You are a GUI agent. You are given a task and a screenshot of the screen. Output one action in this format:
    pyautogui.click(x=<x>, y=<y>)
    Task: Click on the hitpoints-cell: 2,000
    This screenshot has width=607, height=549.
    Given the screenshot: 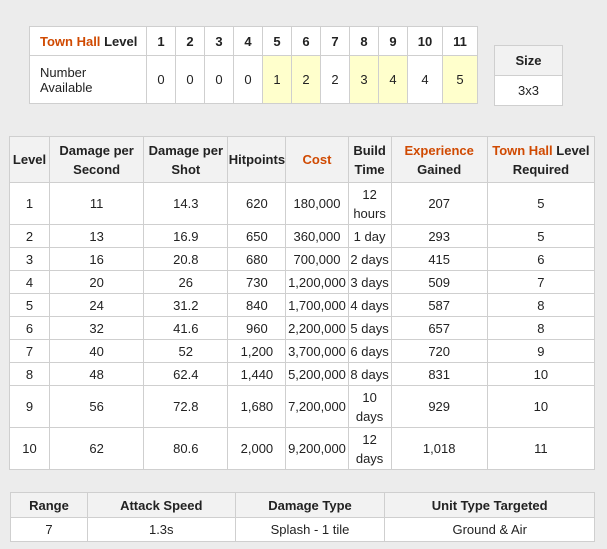 What is the action you would take?
    pyautogui.click(x=257, y=448)
    